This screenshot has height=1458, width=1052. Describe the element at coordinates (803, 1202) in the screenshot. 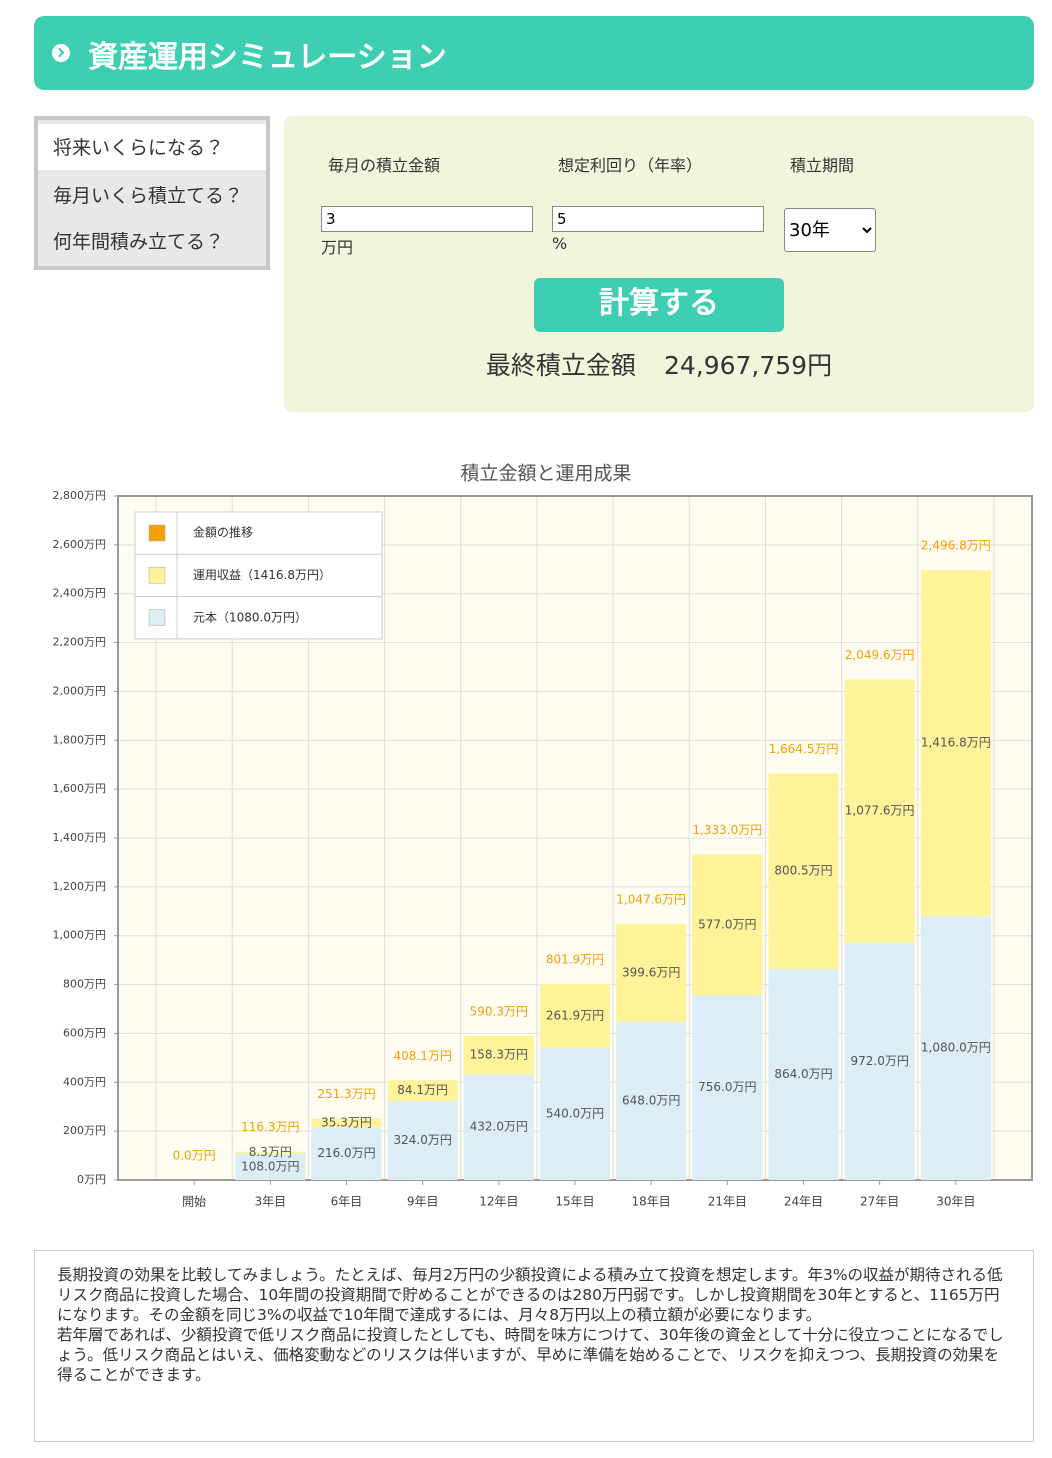

I see `x-tick-label: 24年目` at that location.